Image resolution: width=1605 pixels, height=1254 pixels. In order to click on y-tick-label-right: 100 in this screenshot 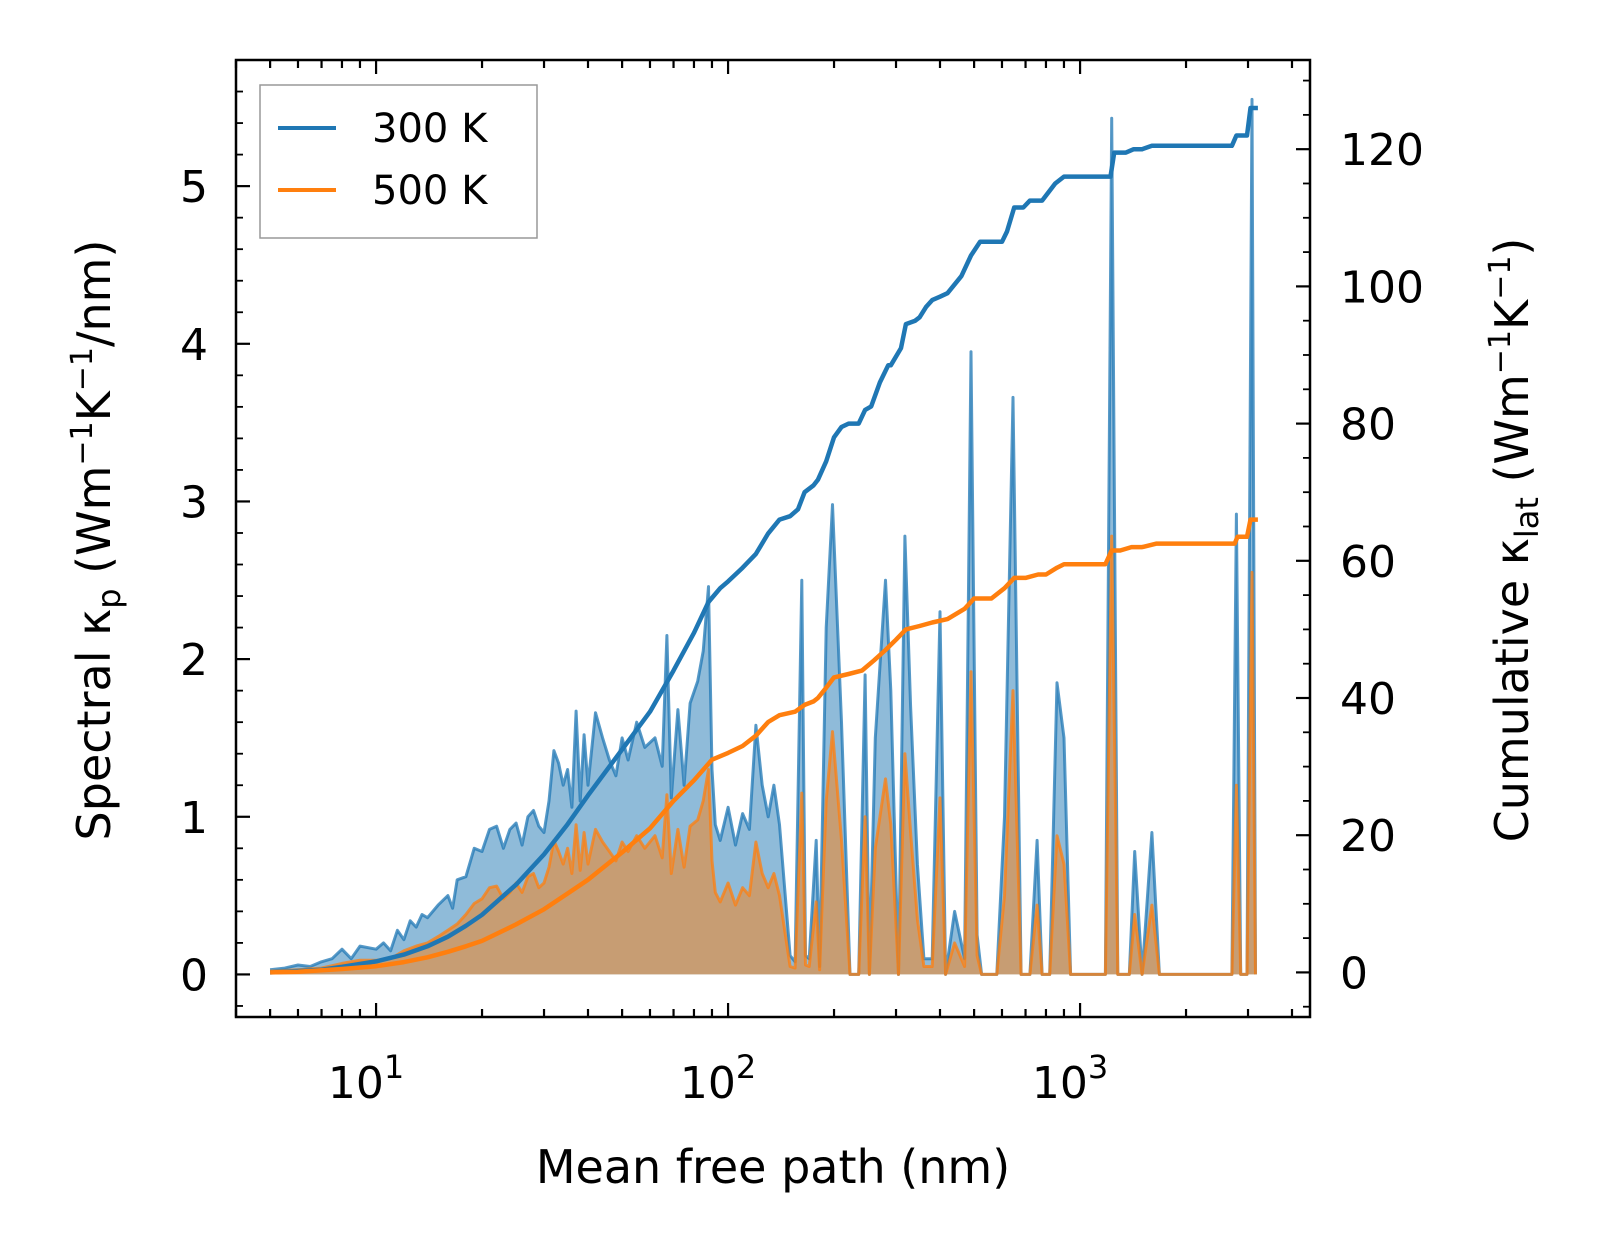, I will do `click(1382, 287)`.